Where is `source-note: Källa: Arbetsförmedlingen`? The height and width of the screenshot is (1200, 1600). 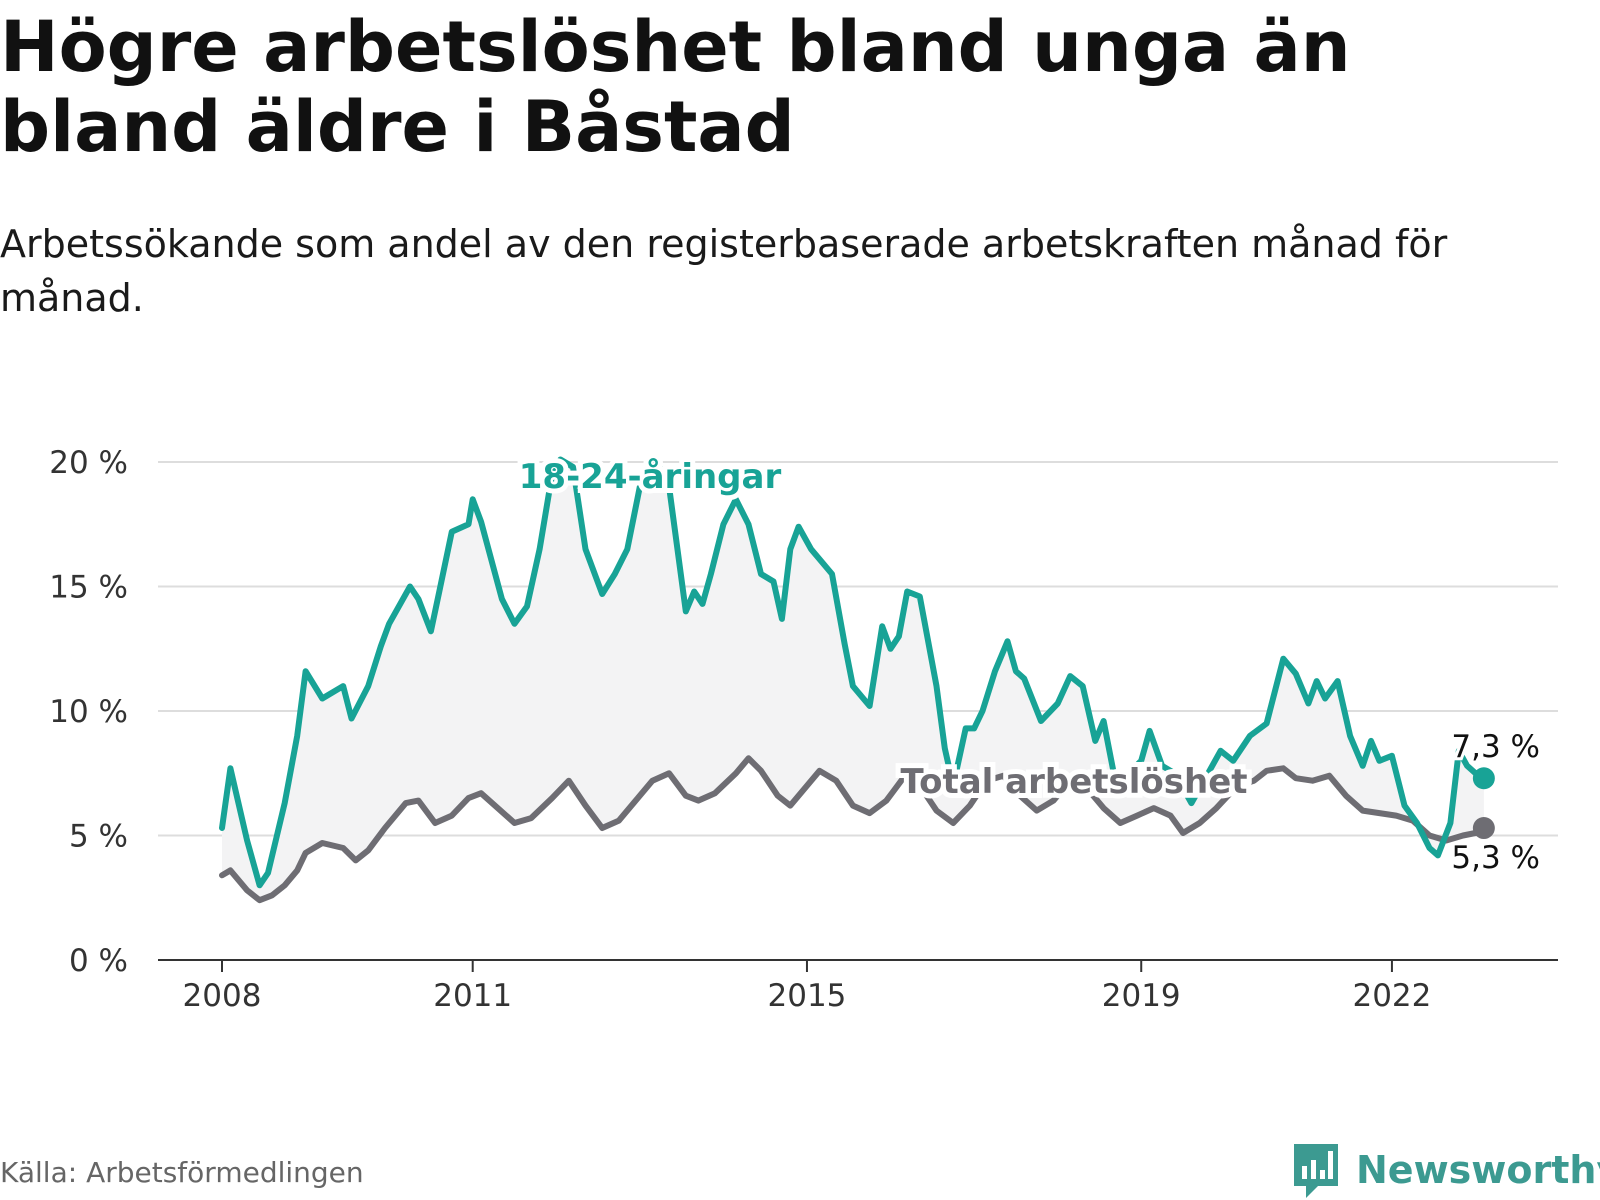 source-note: Källa: Arbetsförmedlingen is located at coordinates (182, 1172).